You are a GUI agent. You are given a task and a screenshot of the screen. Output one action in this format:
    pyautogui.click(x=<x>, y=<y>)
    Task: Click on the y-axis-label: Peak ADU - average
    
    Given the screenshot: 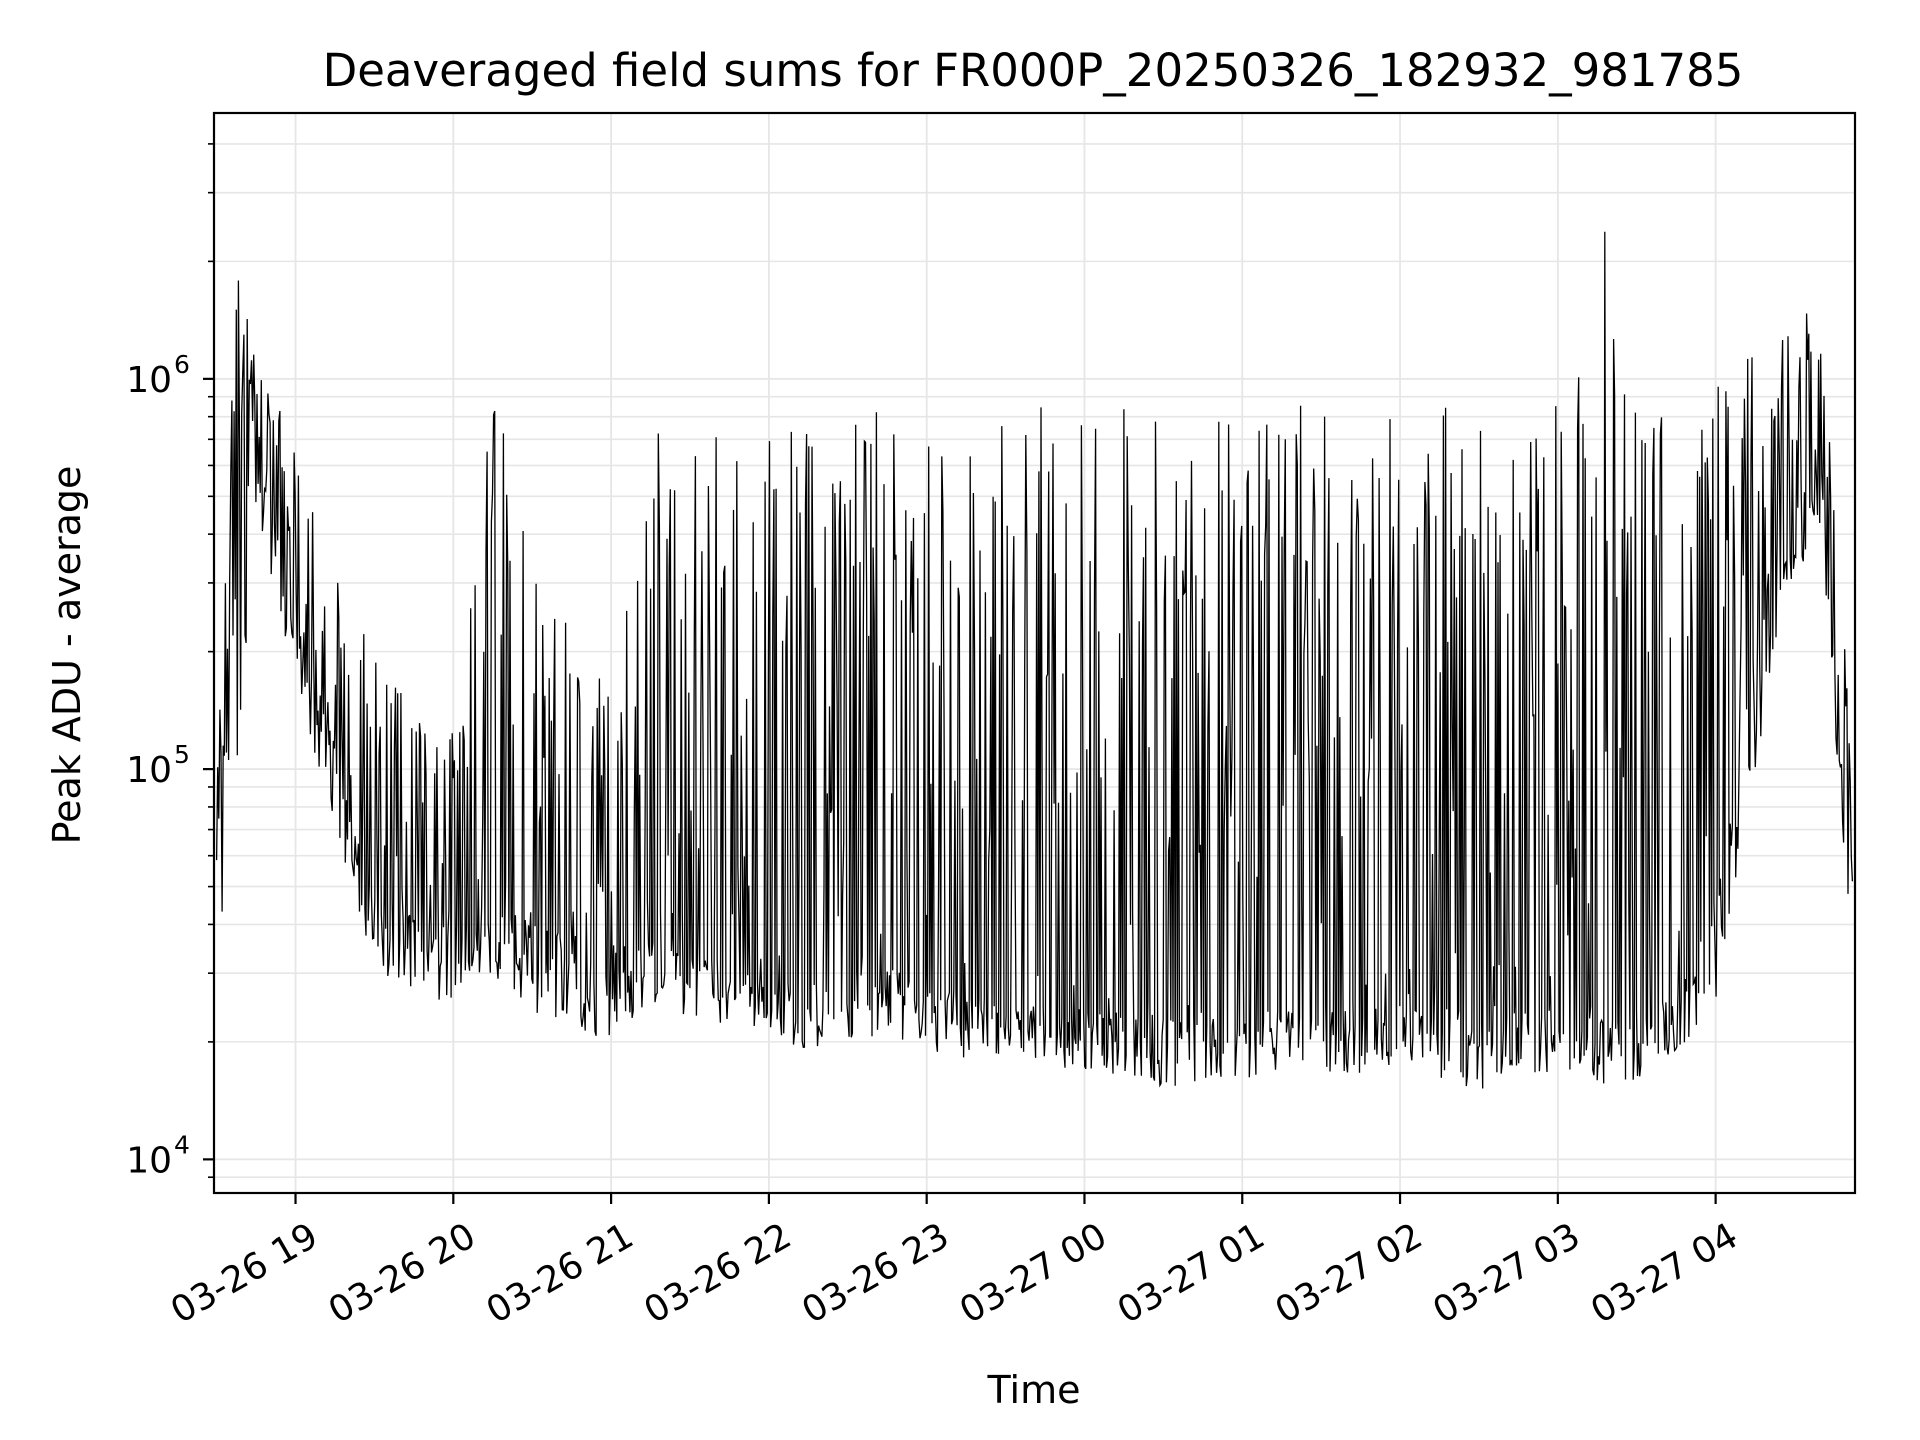 What is the action you would take?
    pyautogui.click(x=67, y=655)
    